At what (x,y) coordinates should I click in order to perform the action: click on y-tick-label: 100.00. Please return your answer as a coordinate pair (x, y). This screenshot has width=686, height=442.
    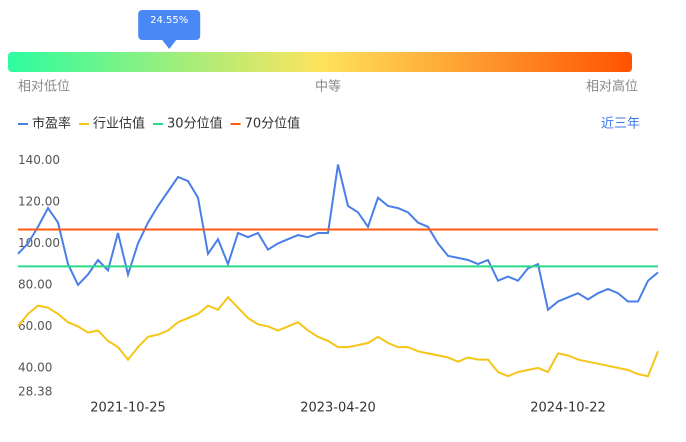
    Looking at the image, I should click on (39, 243).